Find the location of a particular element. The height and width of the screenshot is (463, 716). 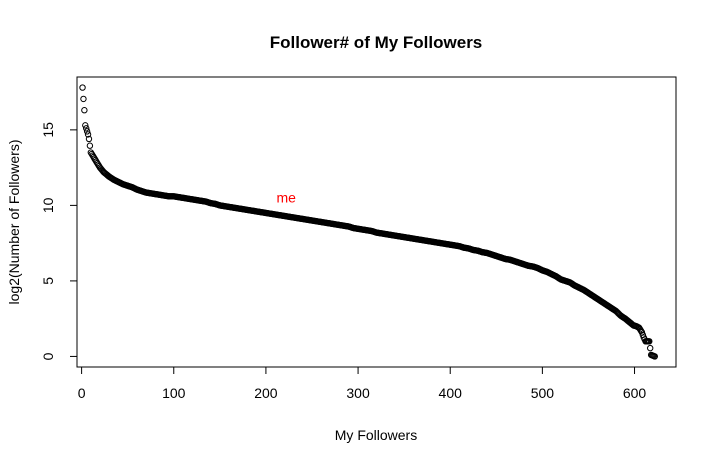

y-tick-label: 5 is located at coordinates (48, 281).